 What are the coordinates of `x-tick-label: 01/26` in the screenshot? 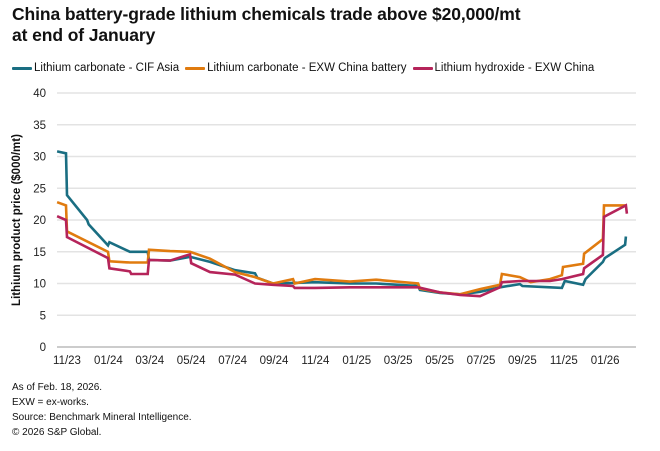 It's located at (605, 361).